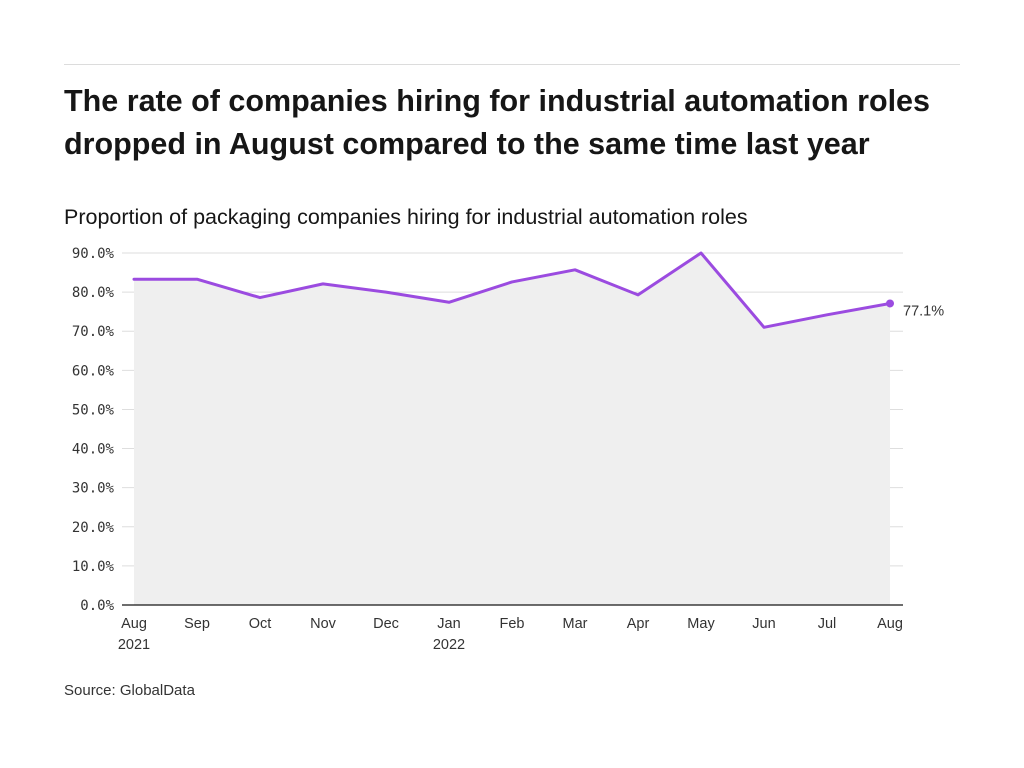 This screenshot has width=1024, height=768. I want to click on x-tick-label: Sep, so click(197, 624).